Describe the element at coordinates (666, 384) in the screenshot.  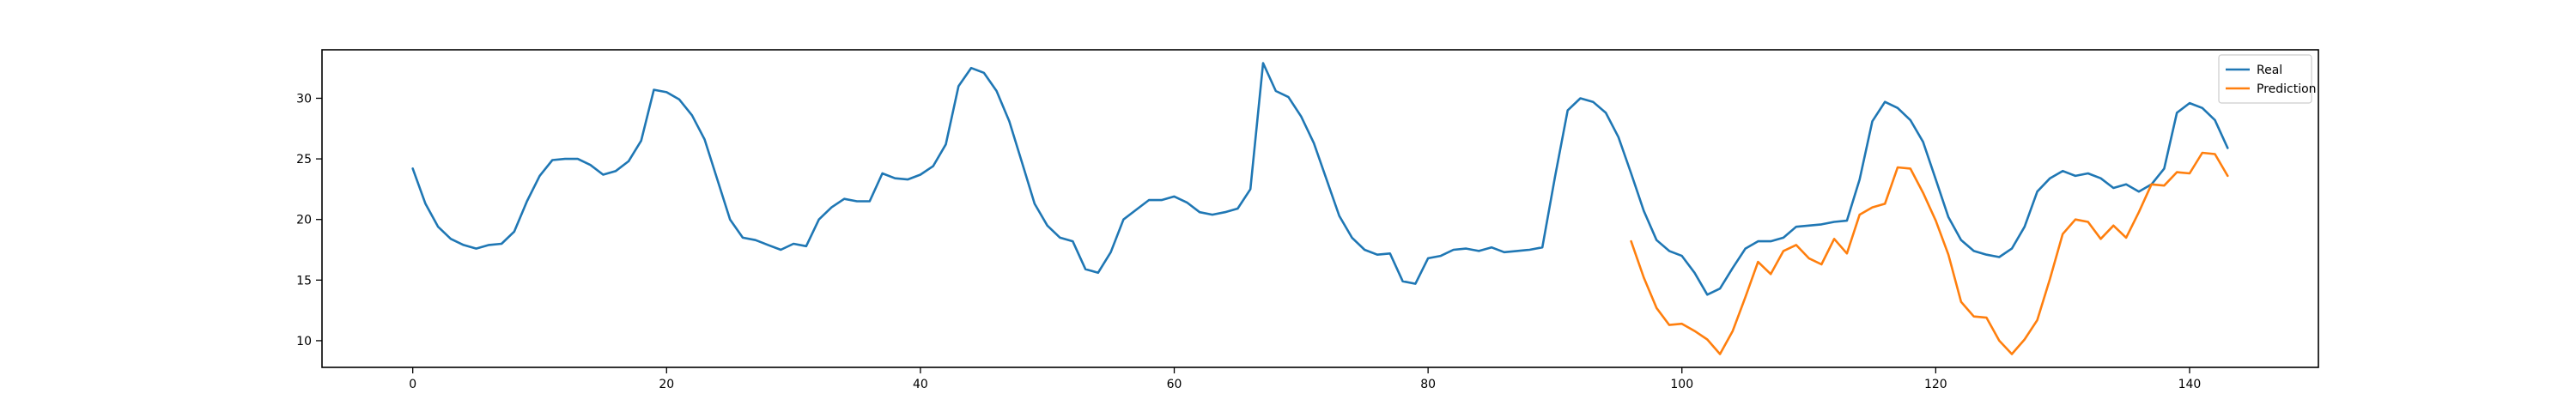
I see `x-tick-label: 20` at that location.